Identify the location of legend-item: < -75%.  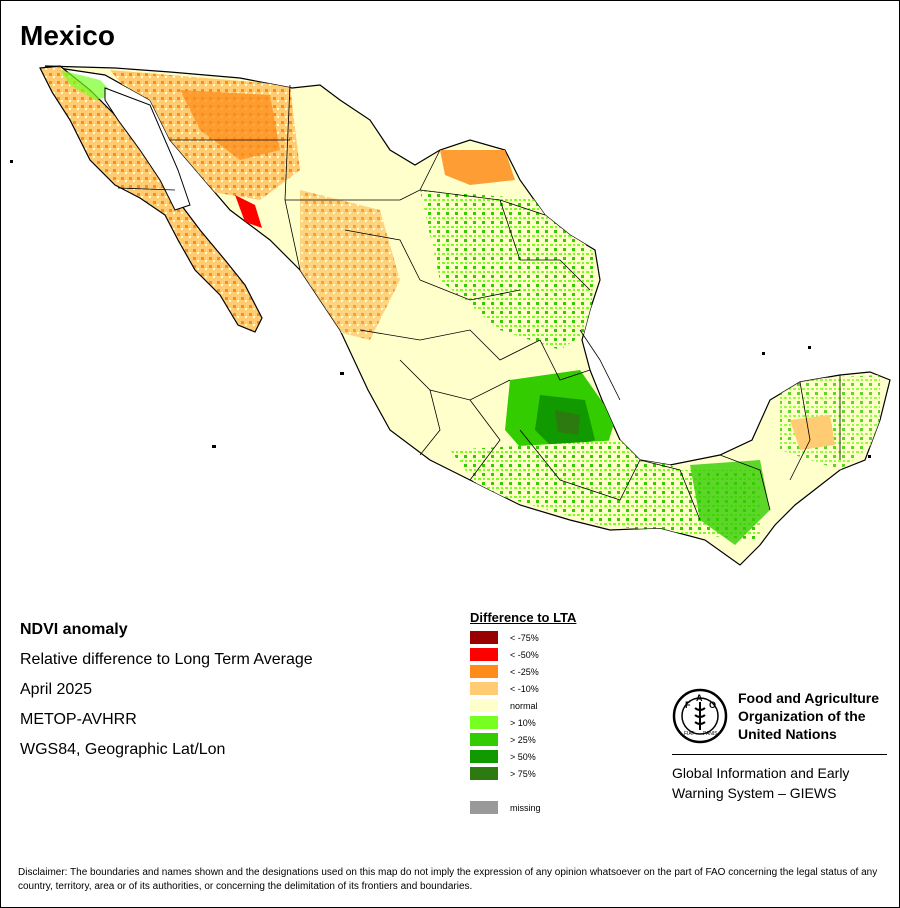
(523, 637).